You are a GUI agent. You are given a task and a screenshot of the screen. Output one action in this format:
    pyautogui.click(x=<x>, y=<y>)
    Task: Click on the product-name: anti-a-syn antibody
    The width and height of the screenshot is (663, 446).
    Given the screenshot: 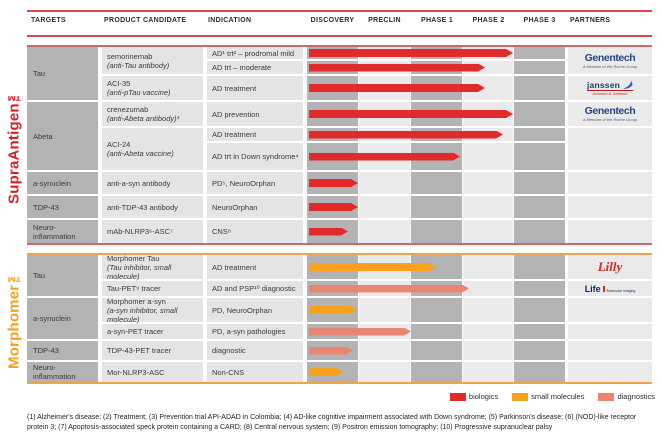 What is the action you would take?
    pyautogui.click(x=139, y=183)
    